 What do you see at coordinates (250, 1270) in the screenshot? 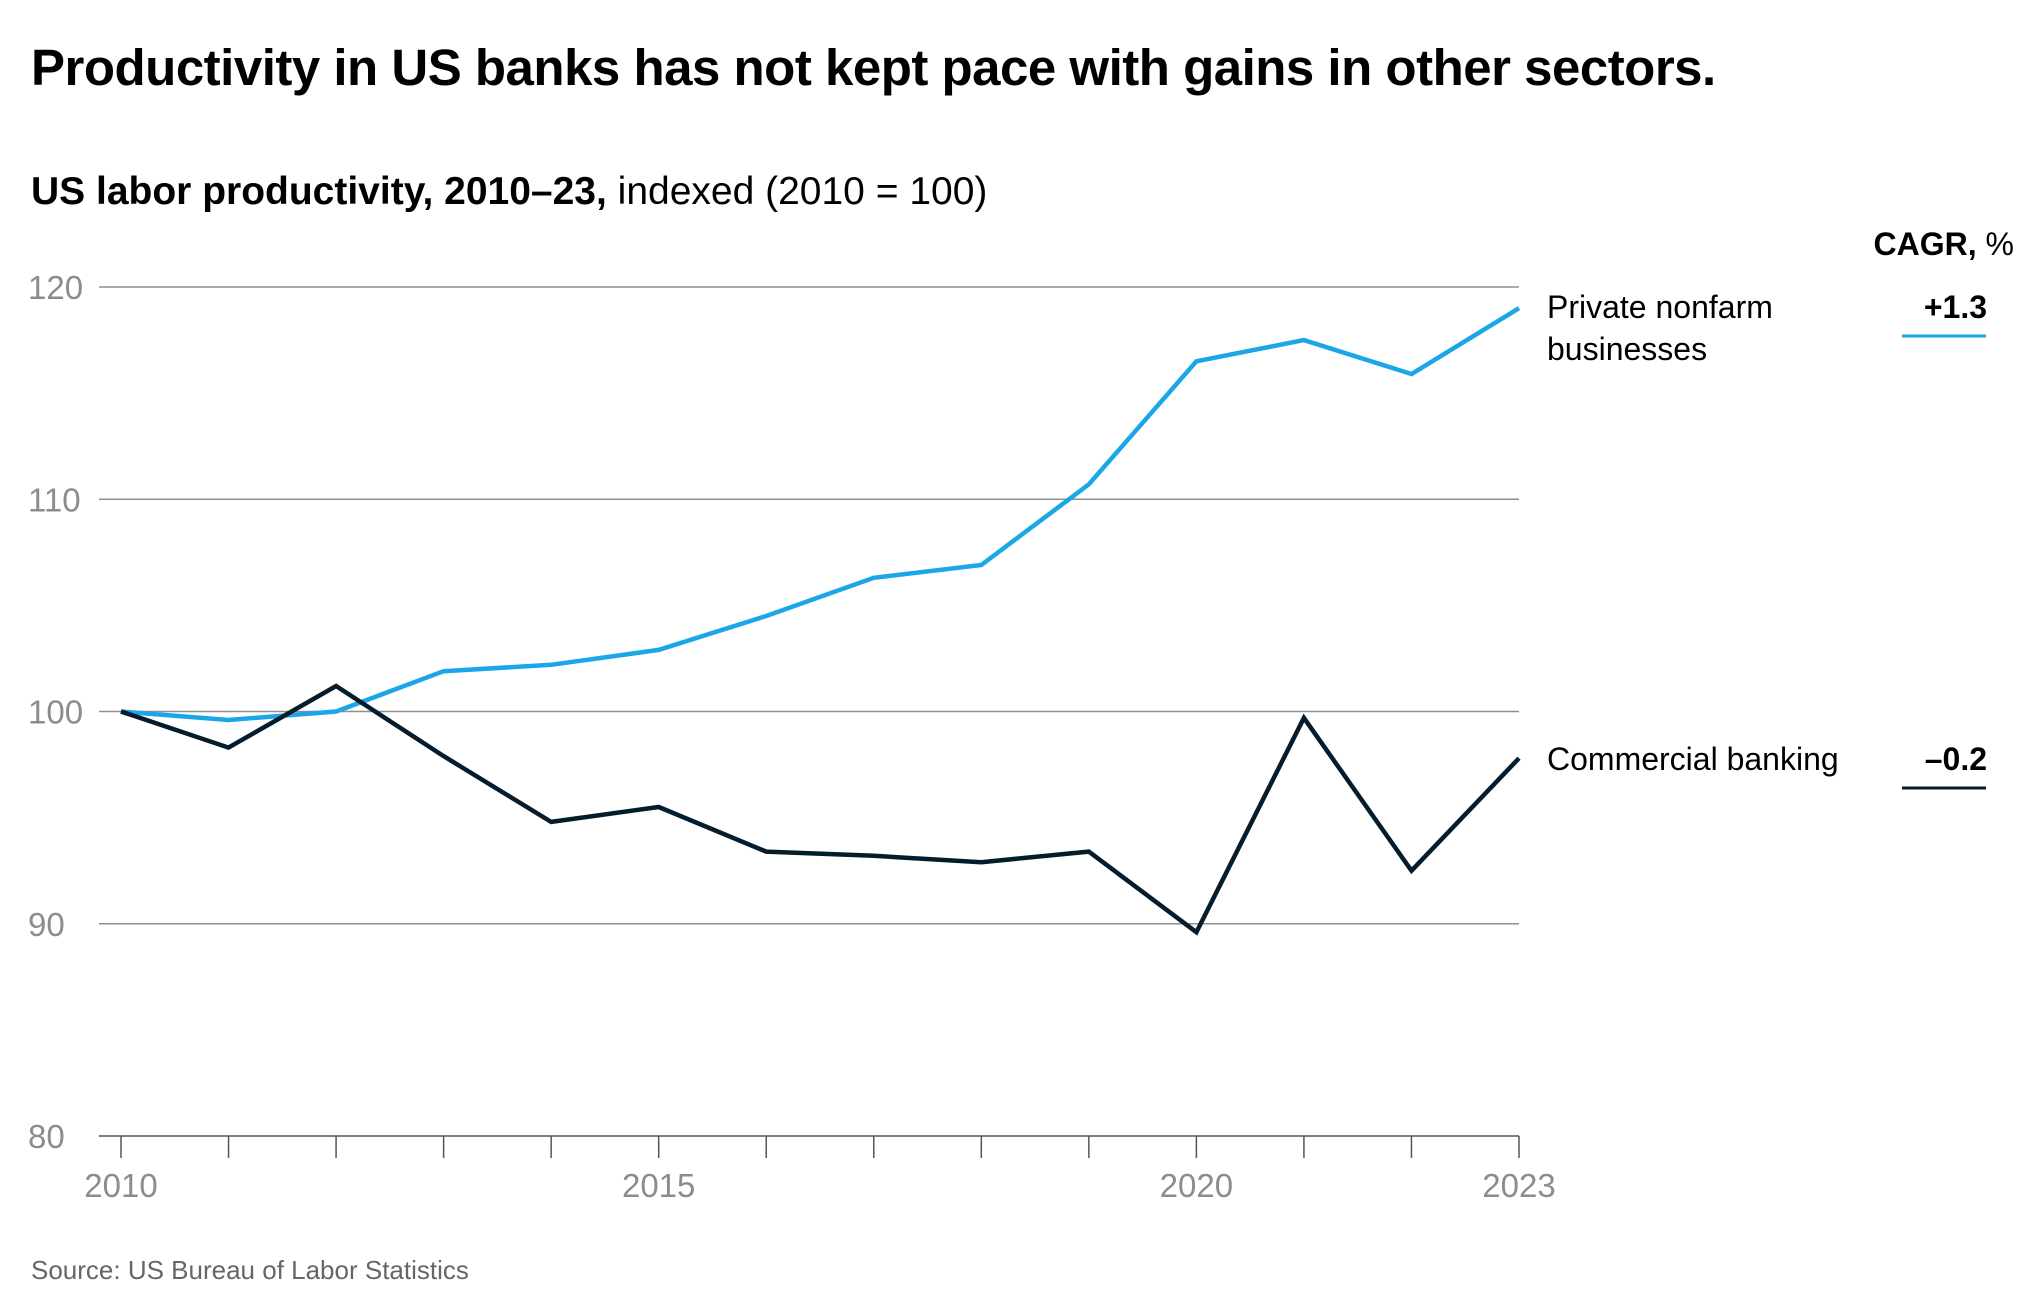
I see `source-note: Source: US Bureau of Labor Statistics` at bounding box center [250, 1270].